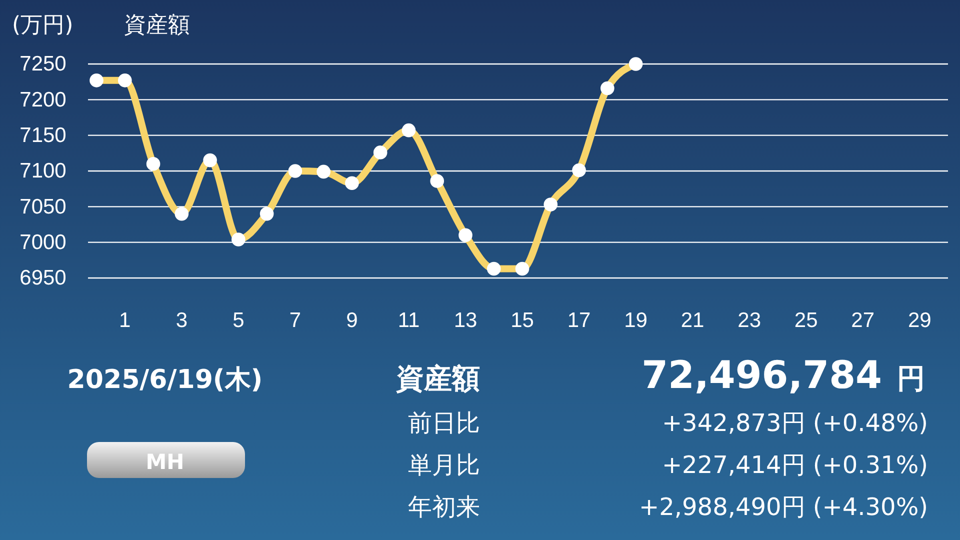  Describe the element at coordinates (437, 378) in the screenshot. I see `text: 資産額` at that location.